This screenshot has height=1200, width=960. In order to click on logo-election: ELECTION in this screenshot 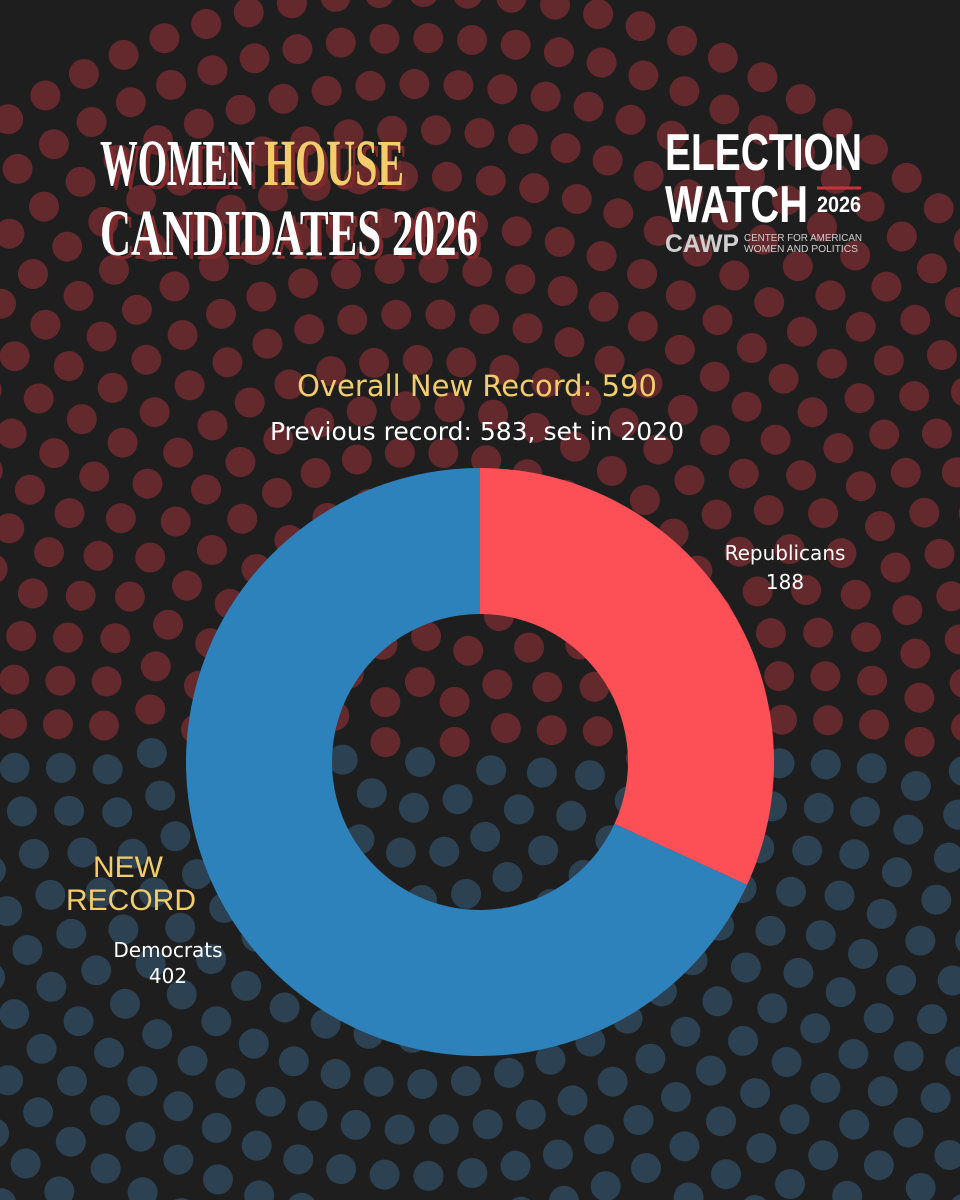, I will do `click(763, 153)`.